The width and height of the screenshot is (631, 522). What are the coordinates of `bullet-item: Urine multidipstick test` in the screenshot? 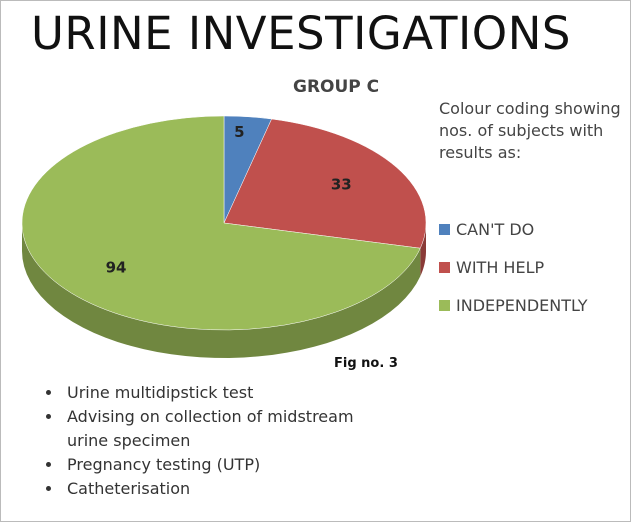 It's located at (213, 393).